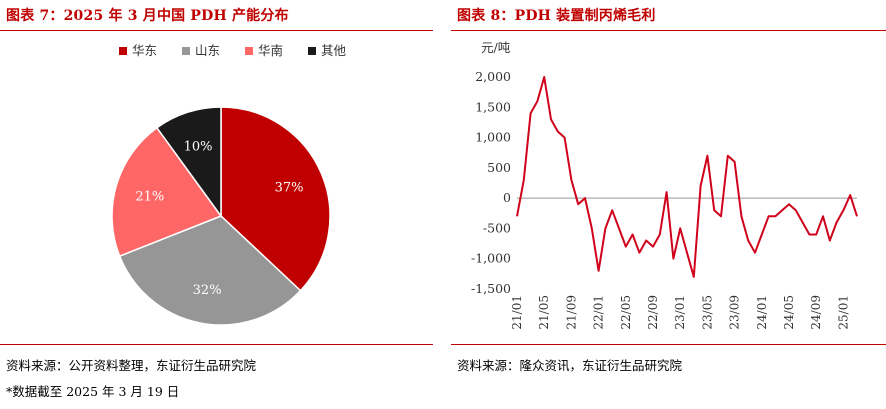 This screenshot has width=886, height=409. I want to click on y-tick-label: 1,500, so click(493, 106).